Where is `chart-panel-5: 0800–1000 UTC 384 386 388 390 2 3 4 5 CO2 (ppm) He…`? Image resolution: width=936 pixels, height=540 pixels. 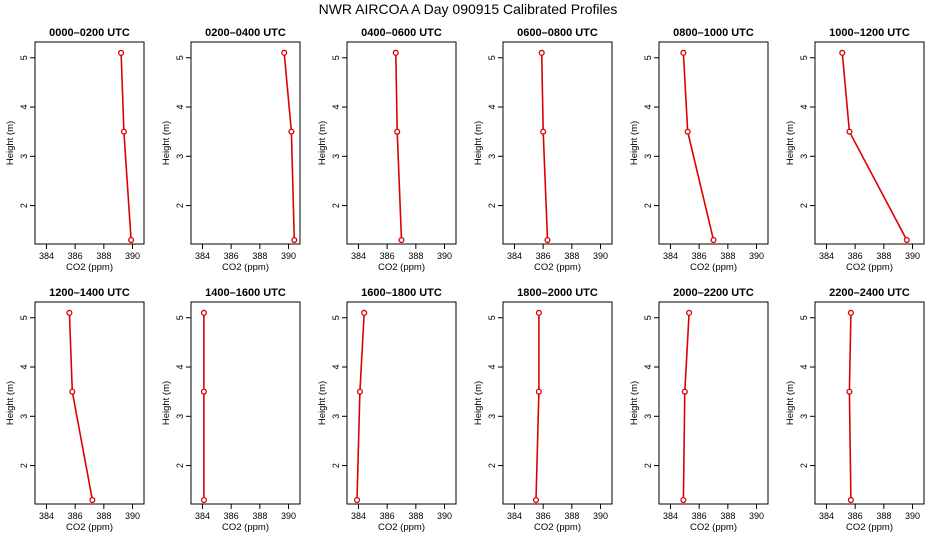
chart-panel-5: 0800–1000 UTC 384 386 388 390 2 3 4 5 CO2 (ppm) He… is located at coordinates (699, 150).